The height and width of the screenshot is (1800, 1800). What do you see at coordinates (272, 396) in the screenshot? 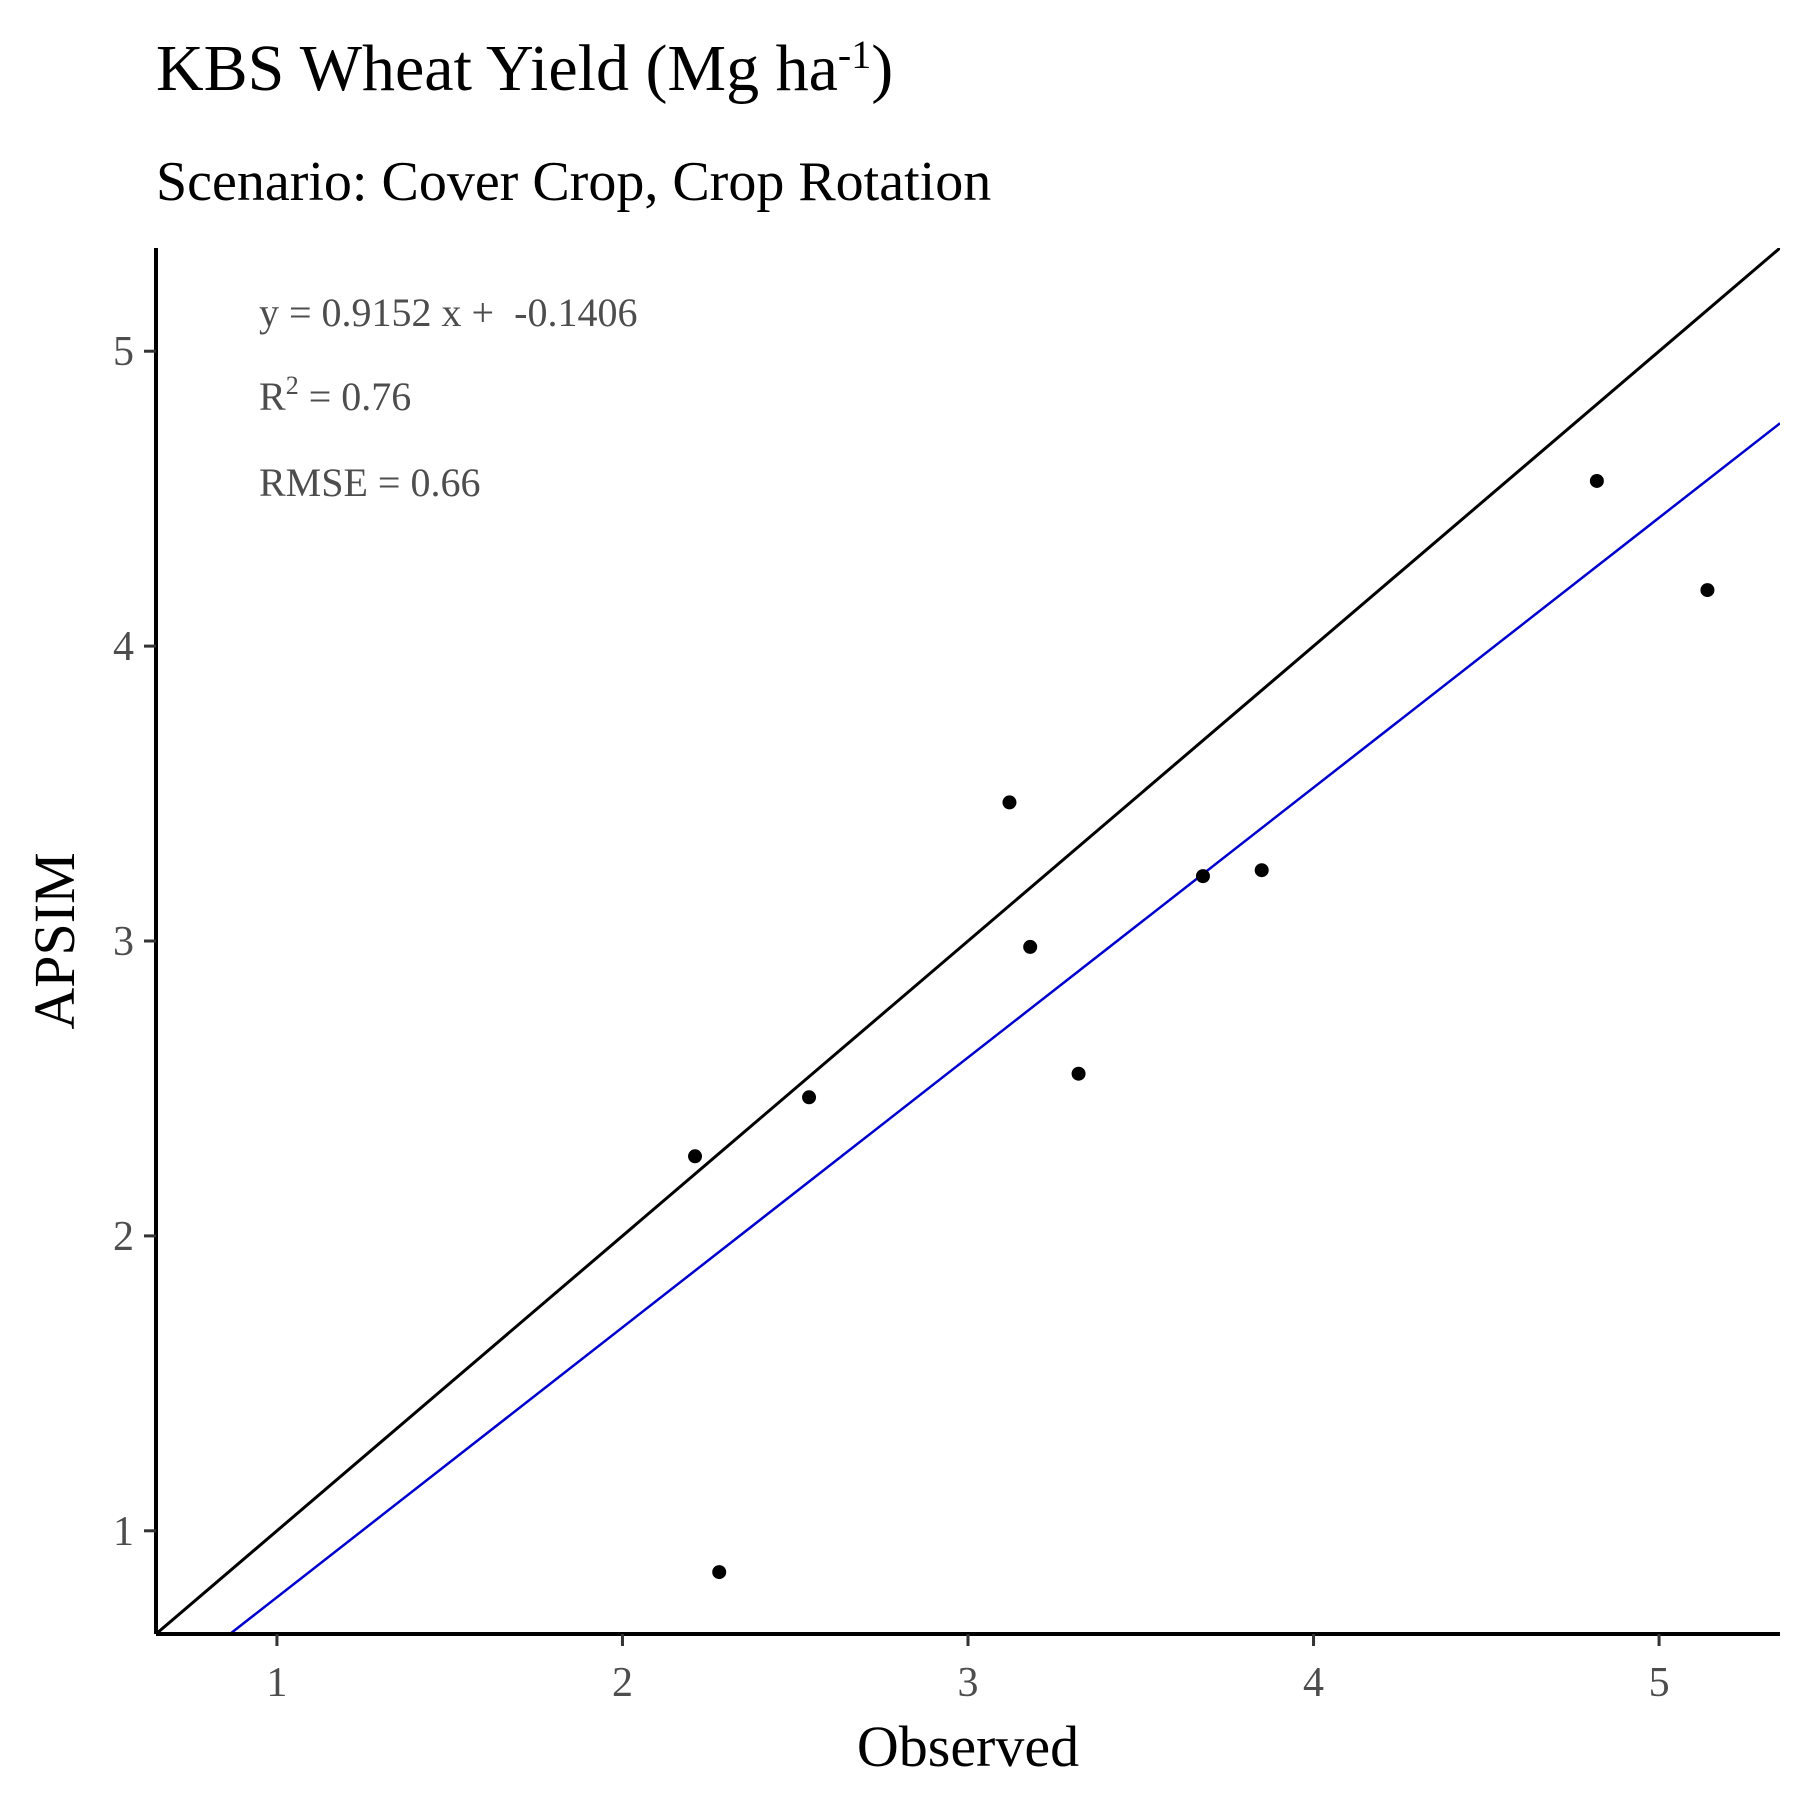
I see `r-squared-label: R` at bounding box center [272, 396].